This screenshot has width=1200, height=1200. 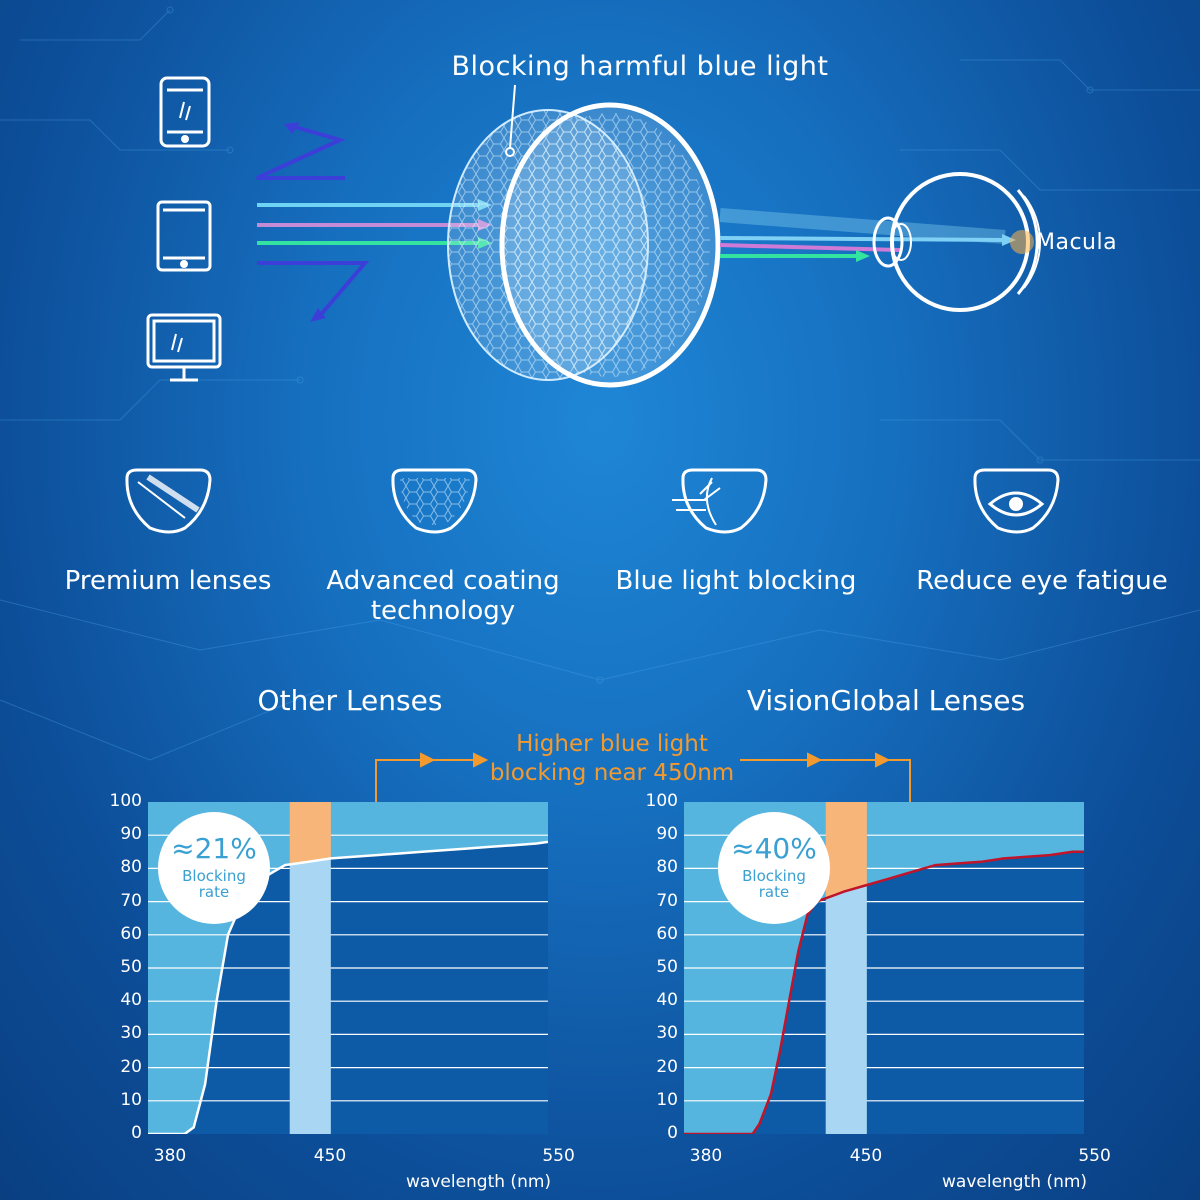 I want to click on chart-title-visionglobal: VisionGlobal Lenses, so click(x=886, y=700).